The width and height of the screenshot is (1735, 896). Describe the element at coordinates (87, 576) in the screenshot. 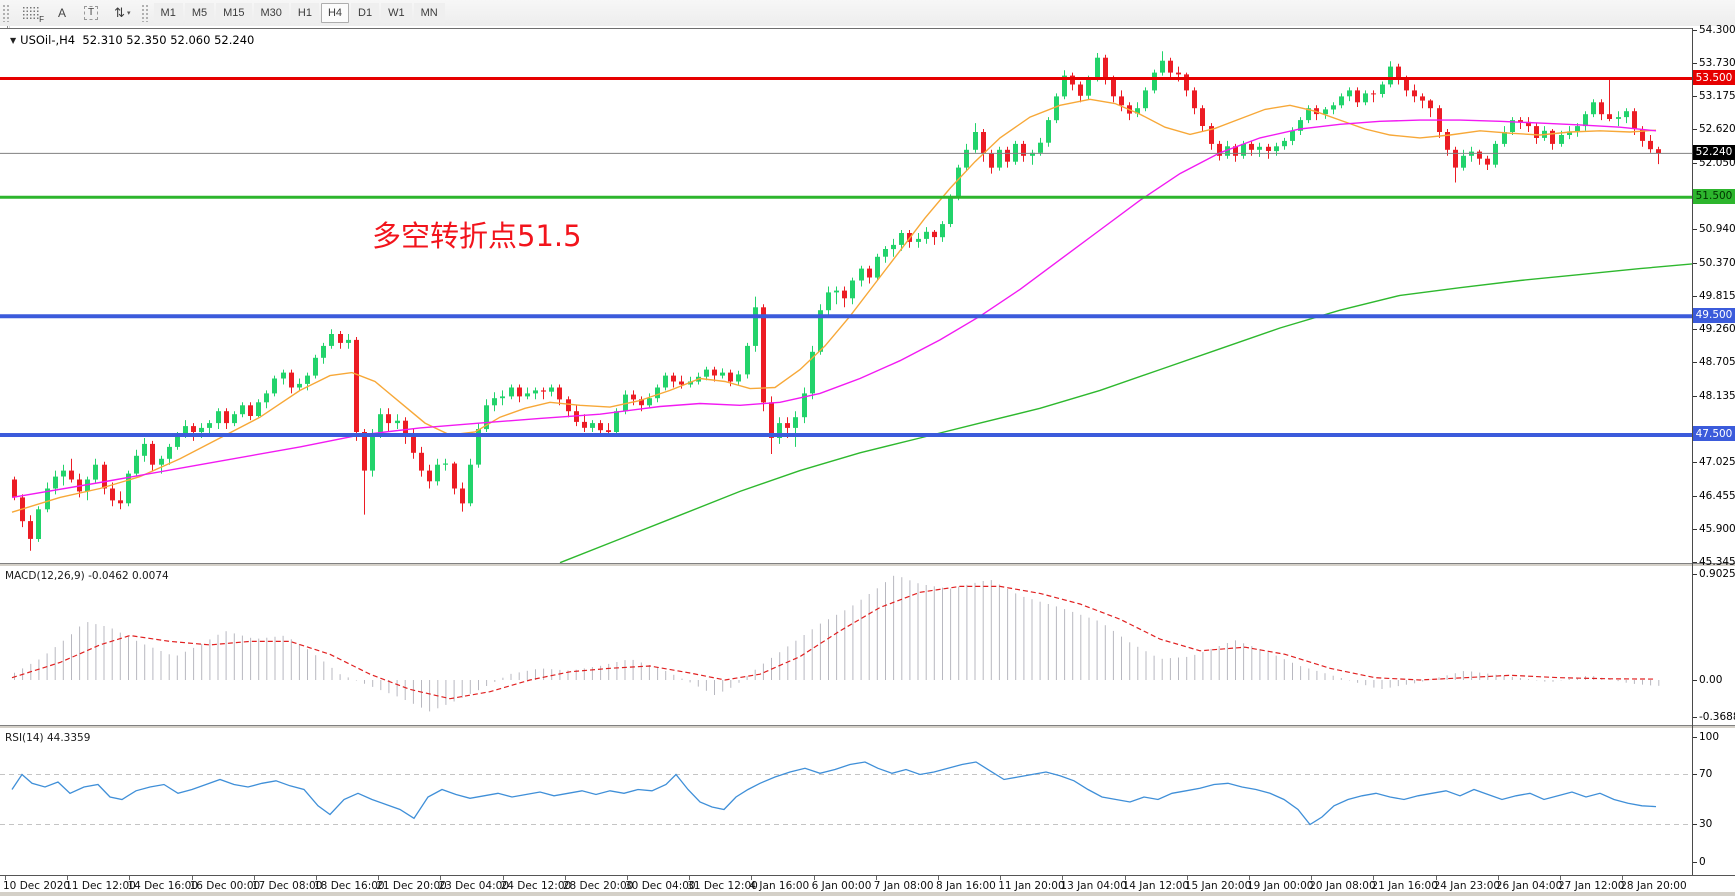

I see `macd-label: MACD(12,26,9) -0.0462 0.0074` at that location.